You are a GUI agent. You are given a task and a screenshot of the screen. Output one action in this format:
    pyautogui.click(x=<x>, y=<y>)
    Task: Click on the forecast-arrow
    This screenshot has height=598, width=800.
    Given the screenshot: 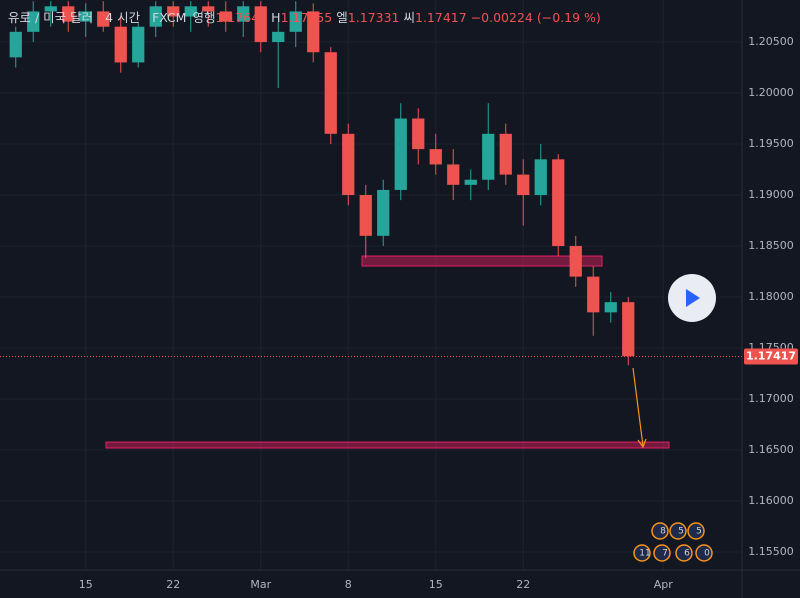 What is the action you would take?
    pyautogui.click(x=638, y=407)
    